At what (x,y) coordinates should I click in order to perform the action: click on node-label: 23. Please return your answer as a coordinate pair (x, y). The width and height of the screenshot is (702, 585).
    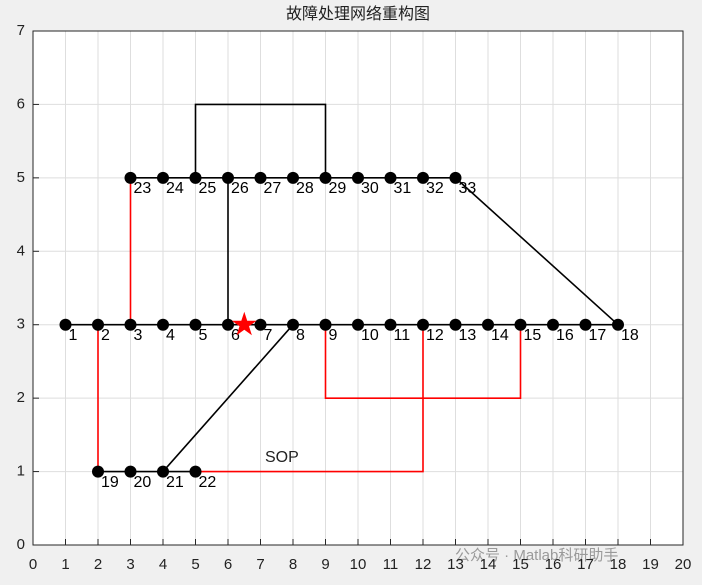
    Looking at the image, I should click on (143, 188).